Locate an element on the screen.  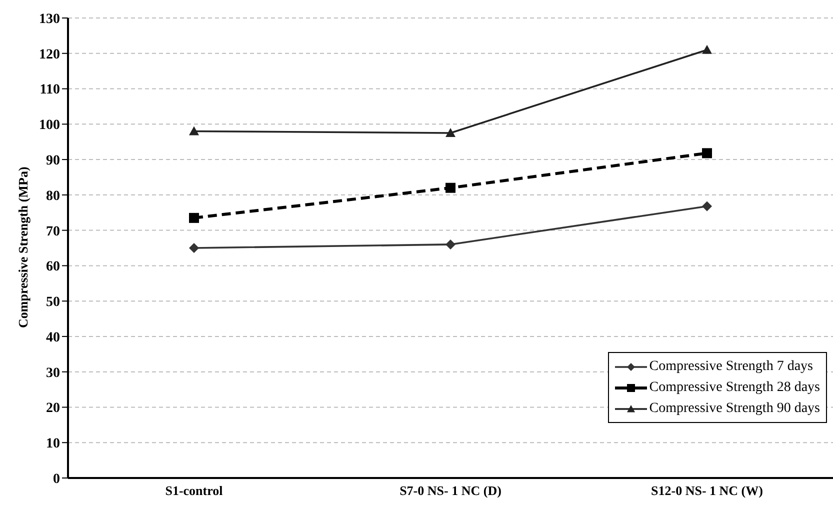
y-tick-label: 80 is located at coordinates (53, 196).